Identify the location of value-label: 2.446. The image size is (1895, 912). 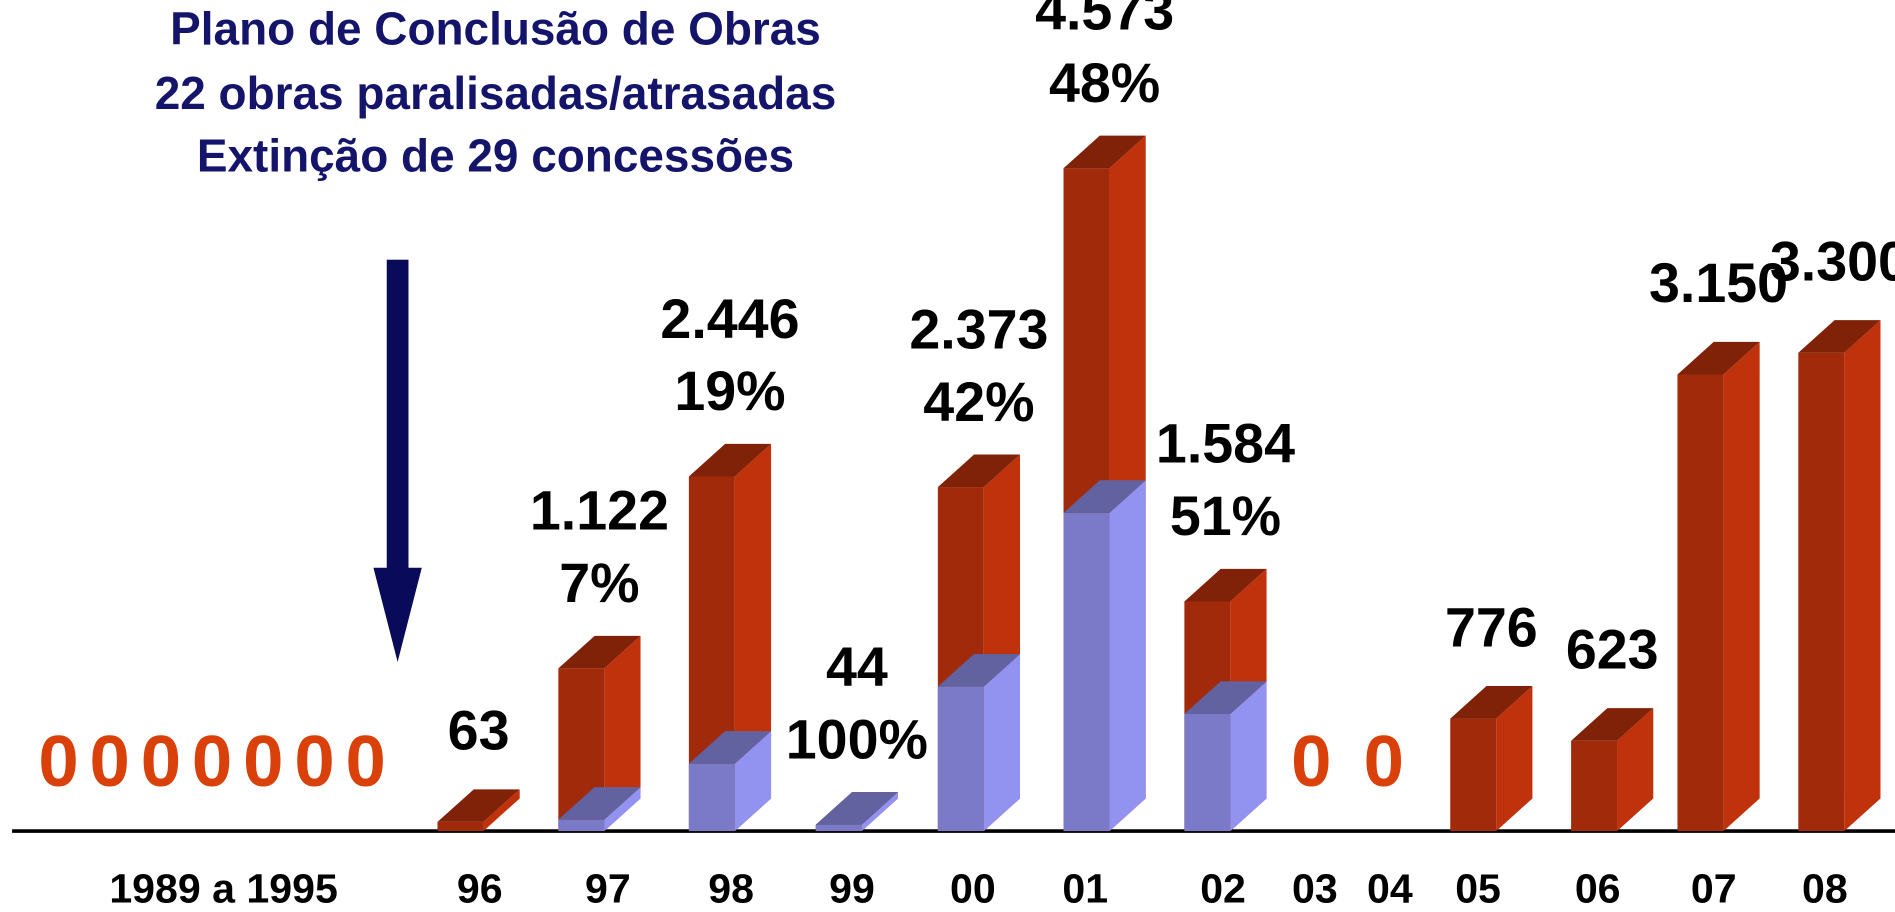
(729, 319).